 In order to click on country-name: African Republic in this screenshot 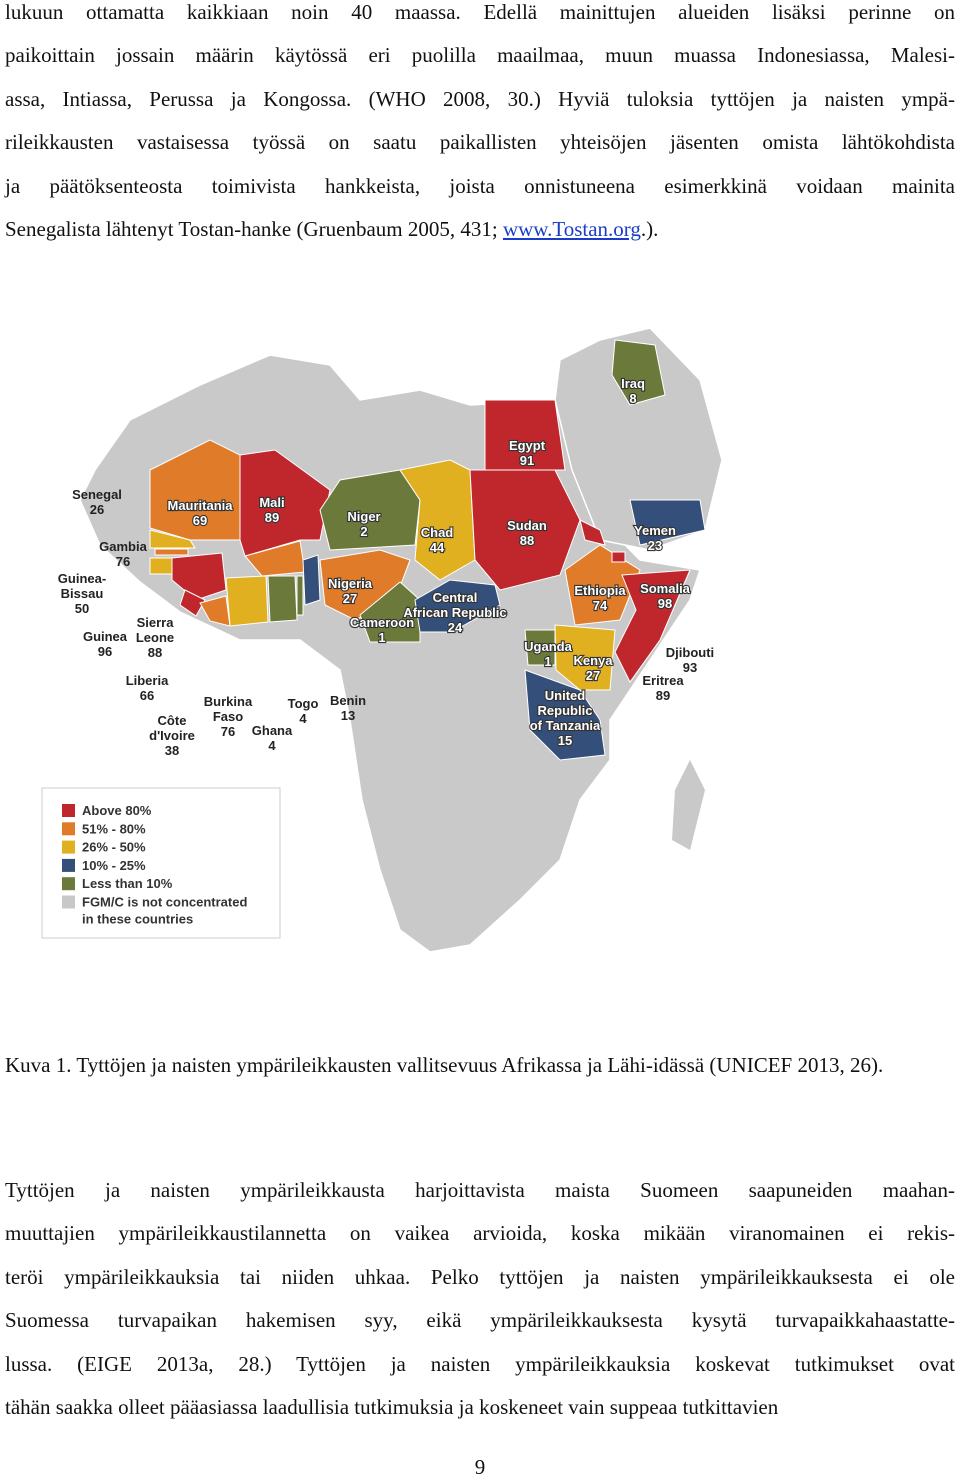, I will do `click(454, 612)`.